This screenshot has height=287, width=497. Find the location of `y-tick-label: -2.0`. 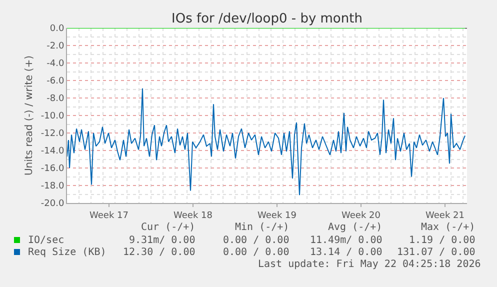

y-tick-label: -2.0 is located at coordinates (55, 47).